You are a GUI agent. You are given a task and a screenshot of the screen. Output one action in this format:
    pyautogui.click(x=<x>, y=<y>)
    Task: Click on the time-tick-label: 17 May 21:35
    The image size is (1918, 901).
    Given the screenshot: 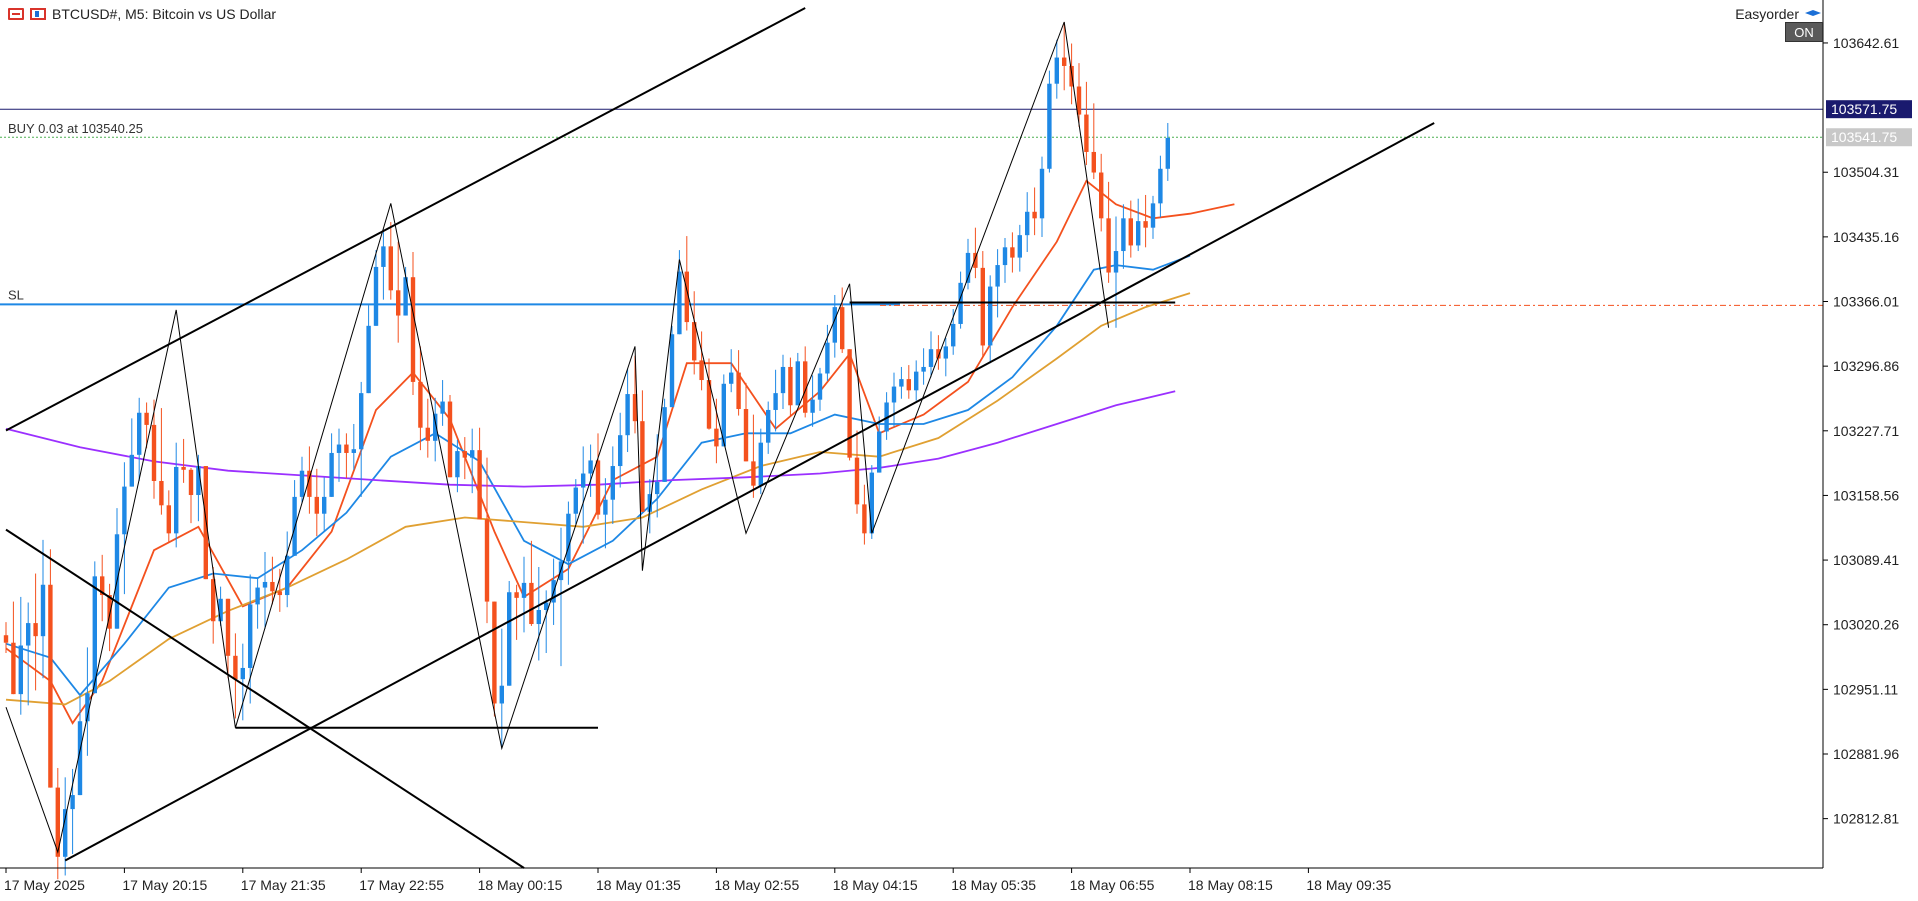 What is the action you would take?
    pyautogui.click(x=283, y=885)
    